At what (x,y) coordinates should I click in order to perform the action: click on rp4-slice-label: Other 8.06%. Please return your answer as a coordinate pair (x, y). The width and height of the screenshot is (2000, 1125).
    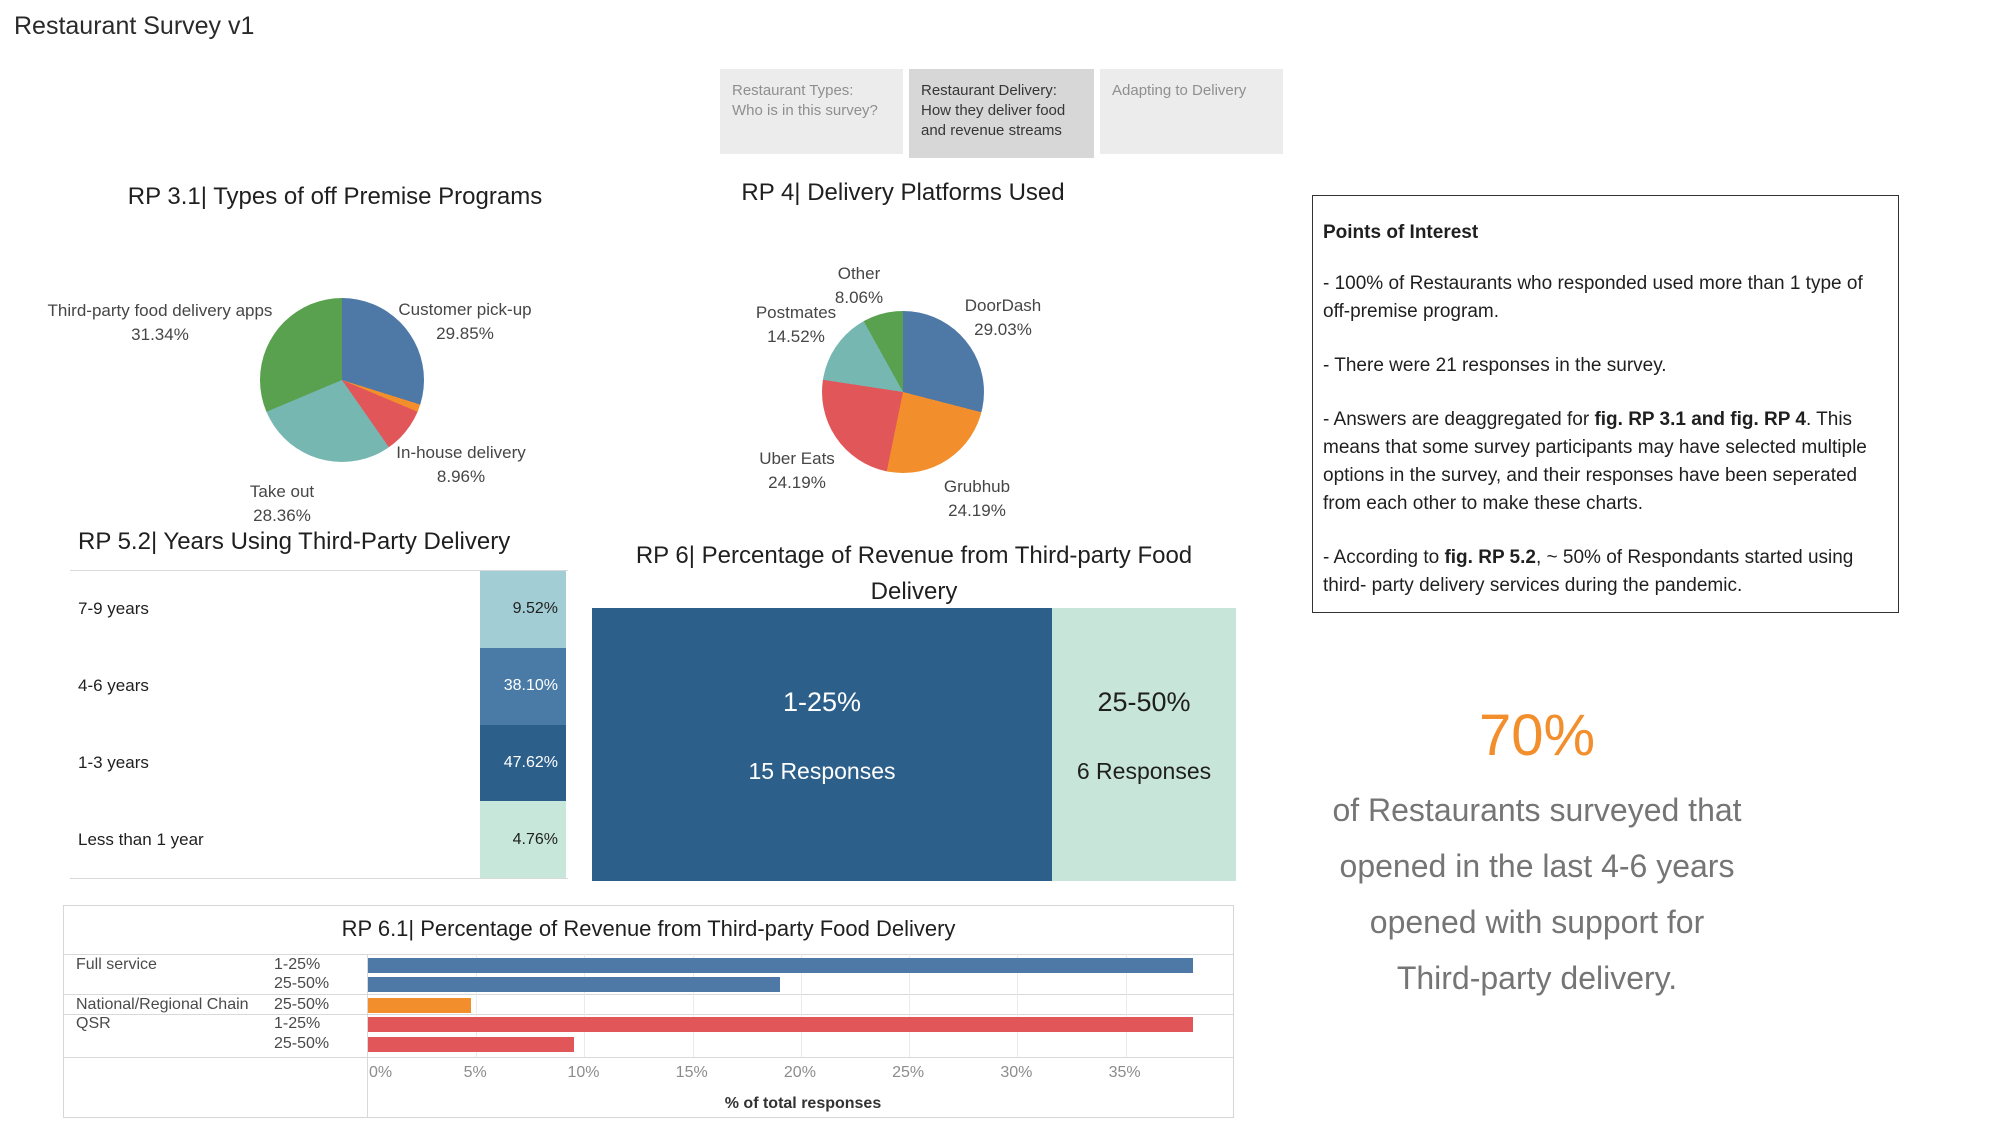
    Looking at the image, I should click on (859, 285).